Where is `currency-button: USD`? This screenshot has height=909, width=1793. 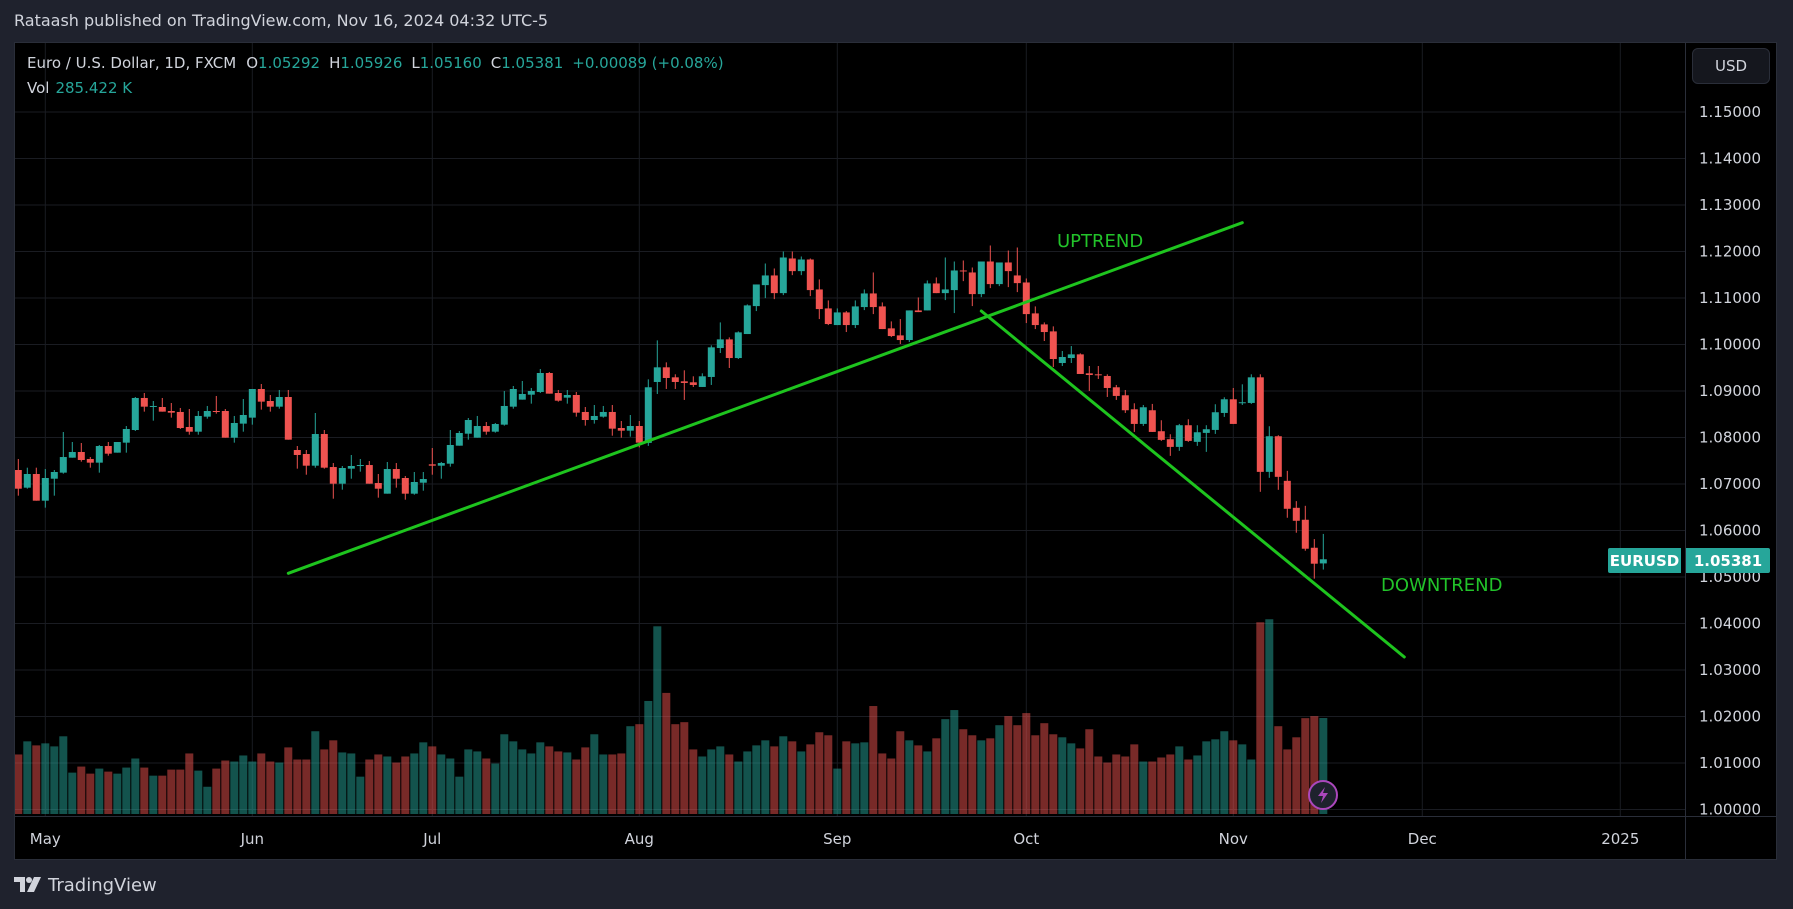
currency-button: USD is located at coordinates (1731, 66).